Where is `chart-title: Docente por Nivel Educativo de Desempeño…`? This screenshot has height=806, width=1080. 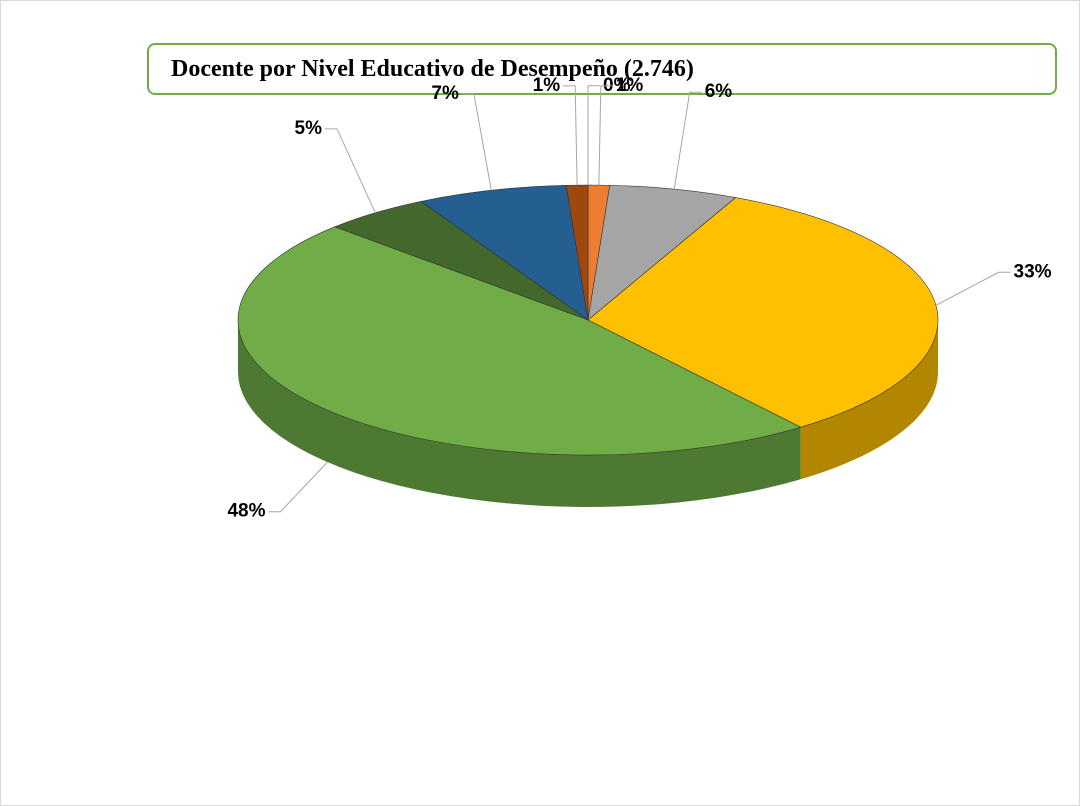
chart-title: Docente por Nivel Educativo de Desempeño… is located at coordinates (602, 69).